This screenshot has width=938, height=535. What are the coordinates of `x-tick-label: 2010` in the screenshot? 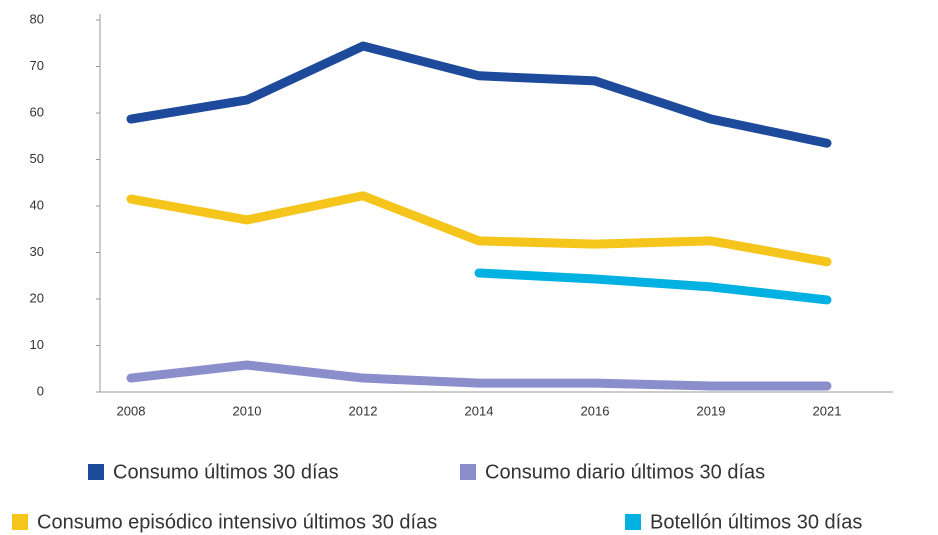 It's located at (247, 410).